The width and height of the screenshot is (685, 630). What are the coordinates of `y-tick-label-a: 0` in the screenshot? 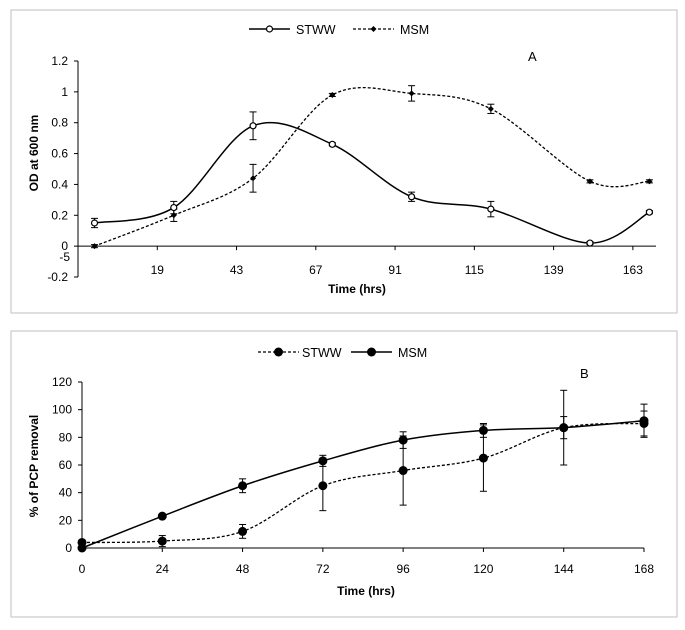 It's located at (64, 246).